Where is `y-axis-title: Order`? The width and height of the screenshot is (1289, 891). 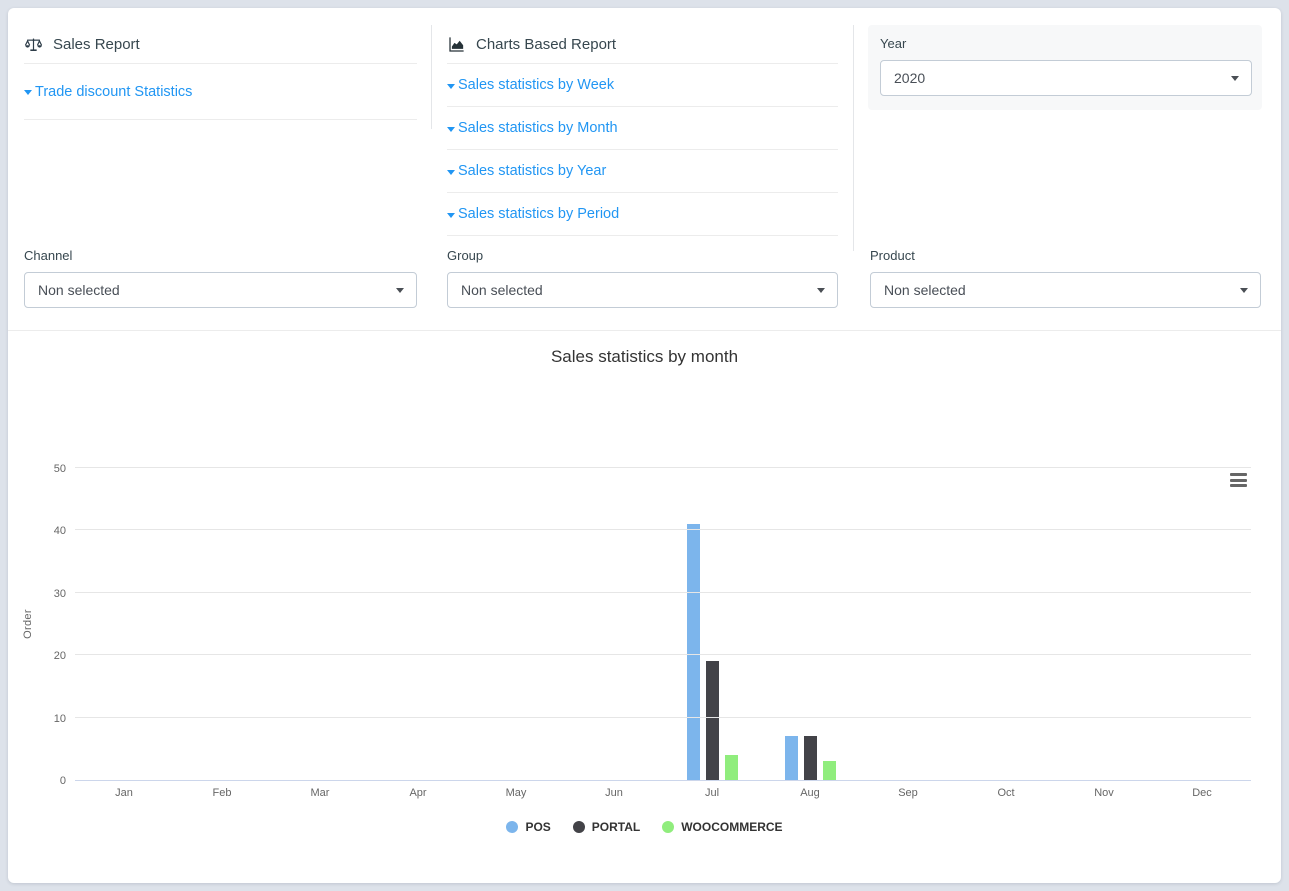
y-axis-title: Order is located at coordinates (28, 624).